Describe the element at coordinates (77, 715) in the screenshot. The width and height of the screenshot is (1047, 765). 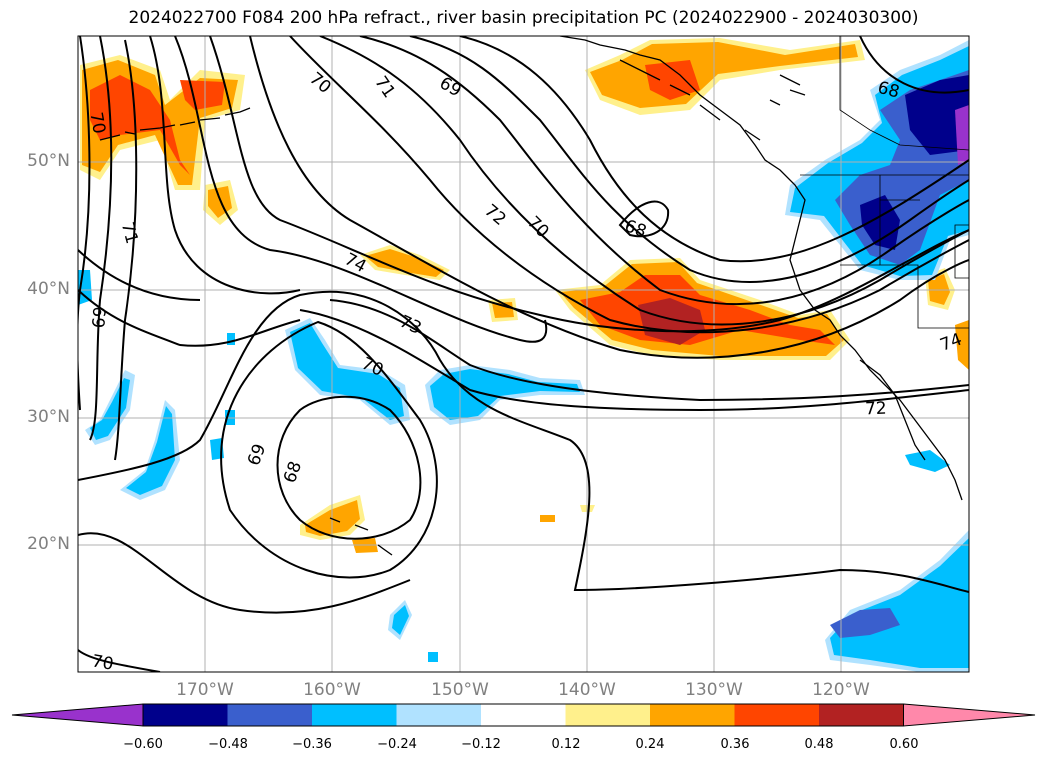
I see `colorbar-extend-min` at that location.